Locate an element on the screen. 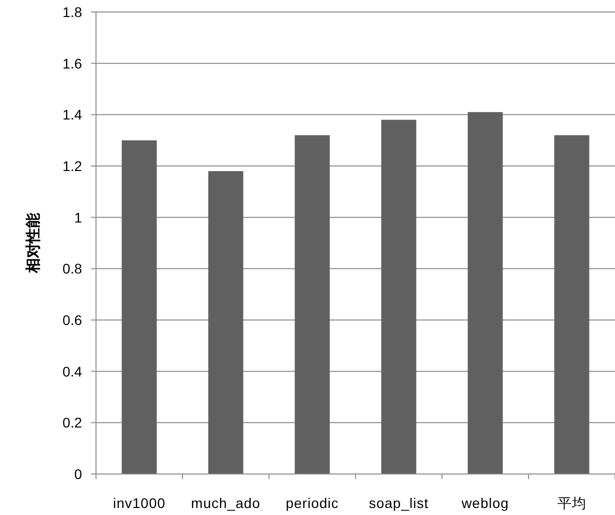 This screenshot has height=515, width=615. y-tick-label: 0.8 is located at coordinates (72, 268).